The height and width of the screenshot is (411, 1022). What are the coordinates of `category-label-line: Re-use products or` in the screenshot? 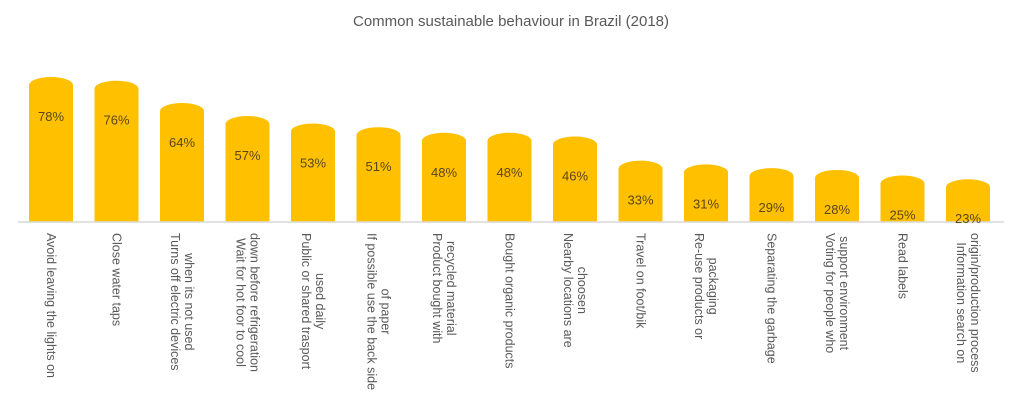 It's located at (699, 286).